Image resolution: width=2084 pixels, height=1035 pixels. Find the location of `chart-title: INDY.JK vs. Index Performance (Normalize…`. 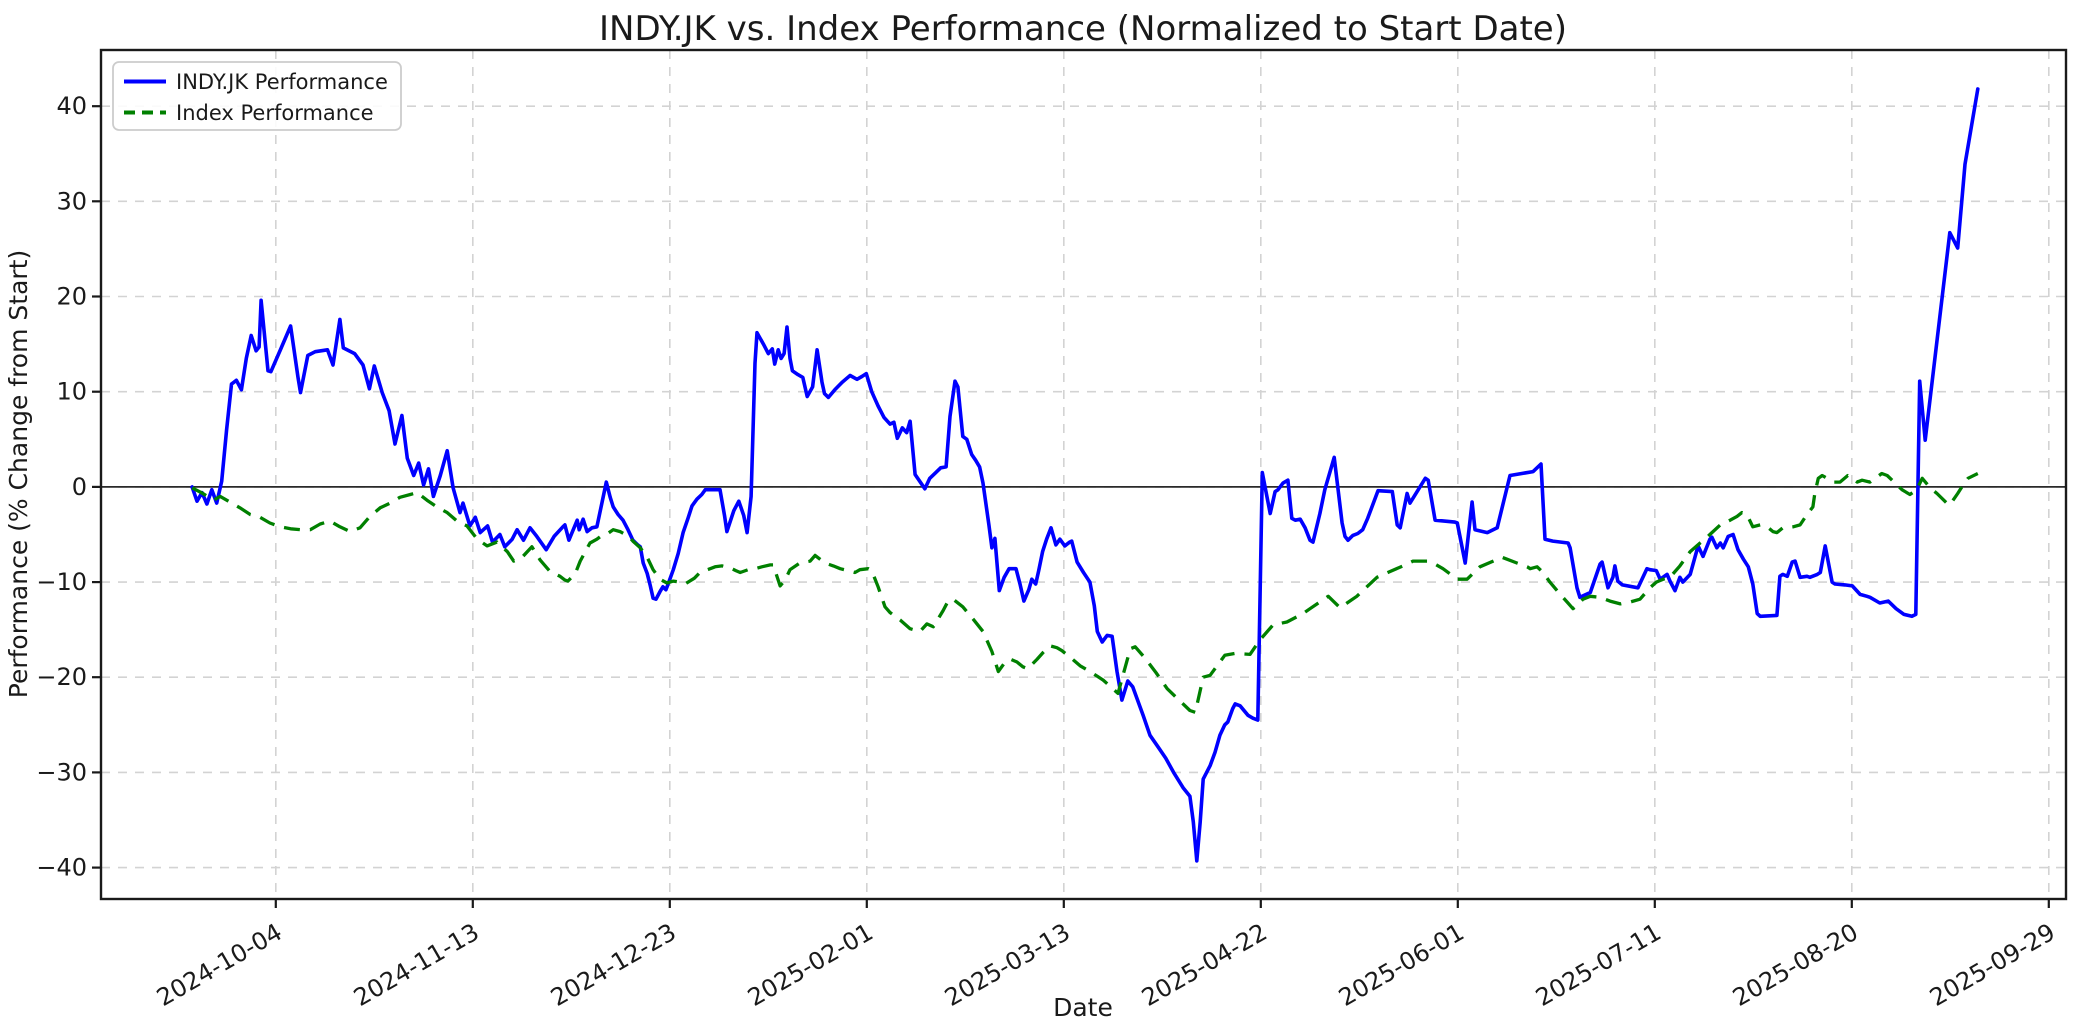

chart-title: INDY.JK vs. Index Performance (Normalize… is located at coordinates (1083, 29).